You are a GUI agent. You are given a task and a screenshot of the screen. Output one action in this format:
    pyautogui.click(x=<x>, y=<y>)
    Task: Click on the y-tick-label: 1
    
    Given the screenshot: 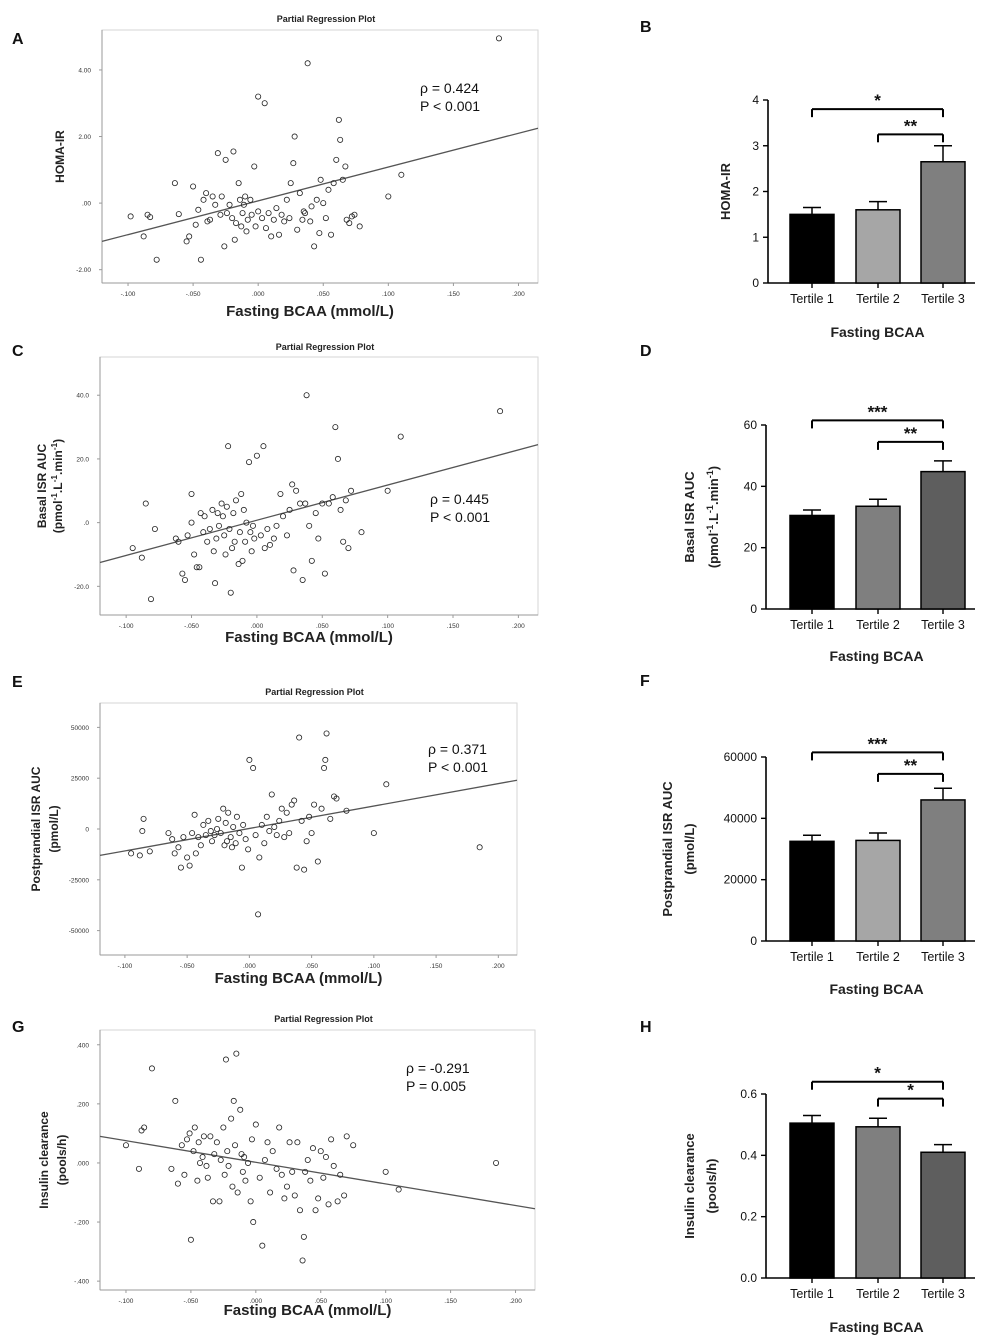 What is the action you would take?
    pyautogui.click(x=755, y=237)
    